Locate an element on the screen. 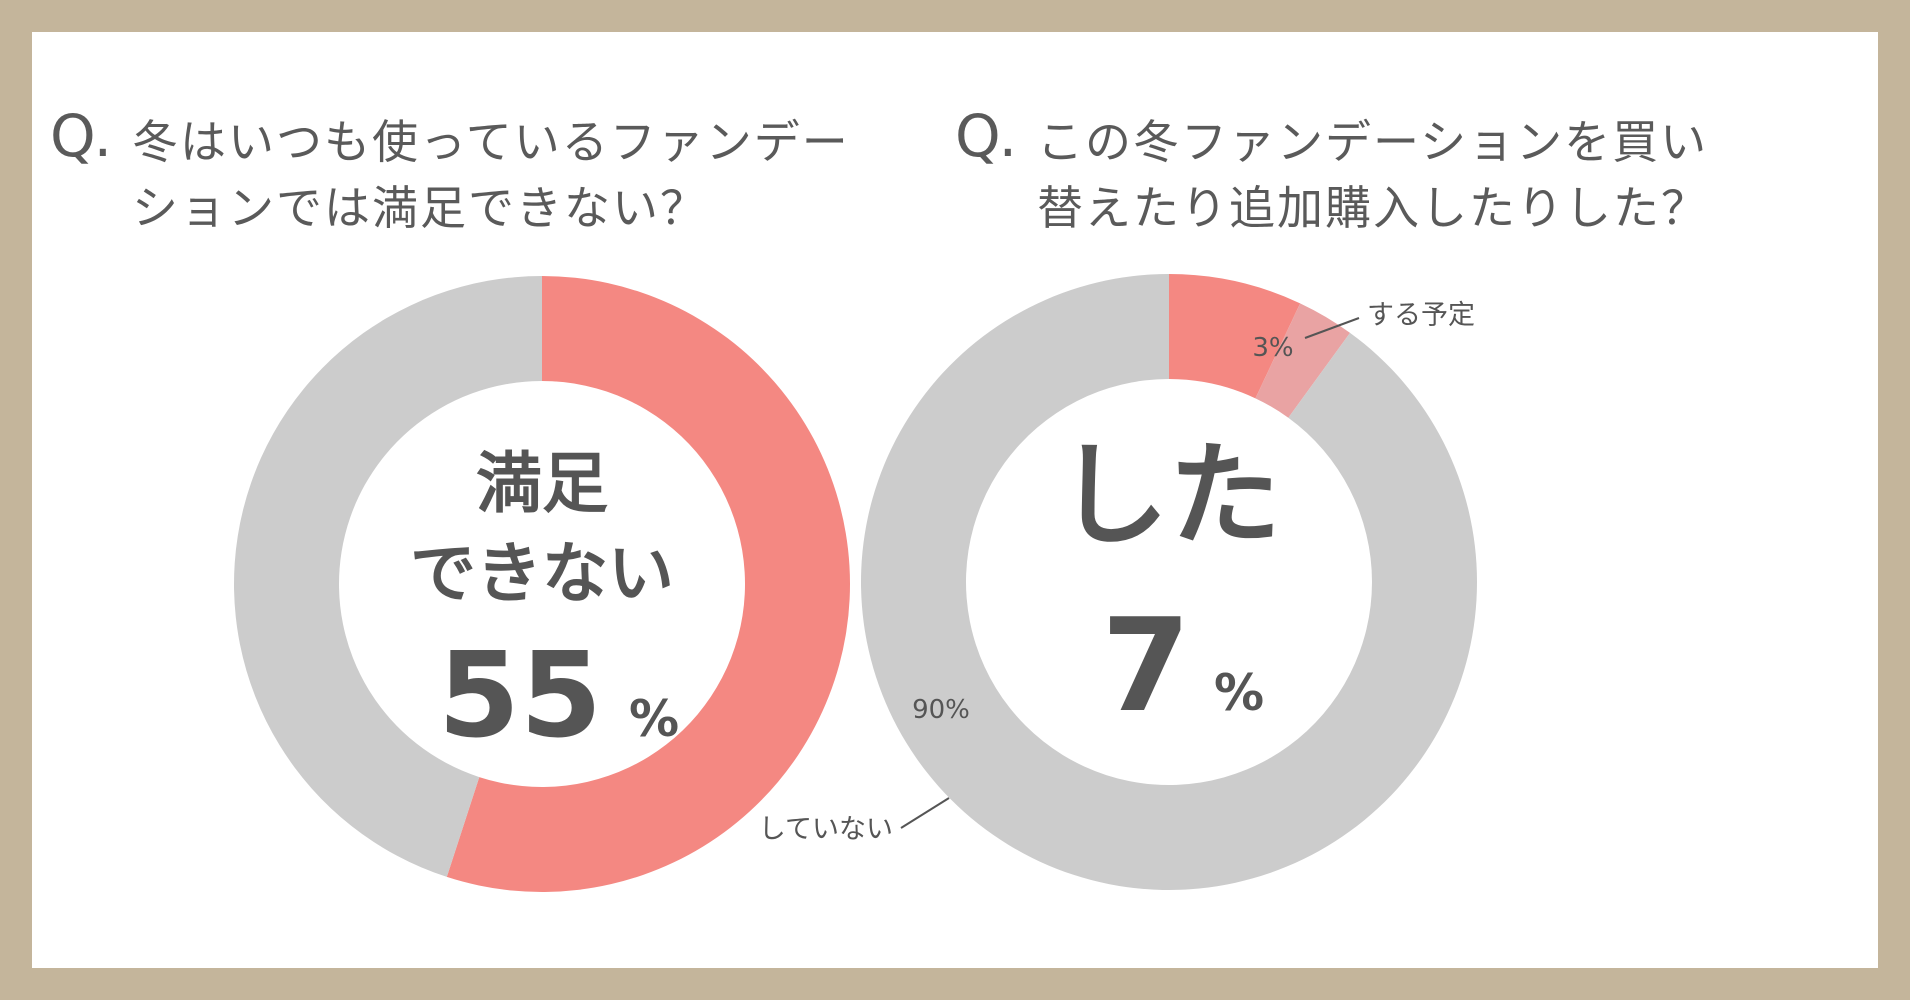 This screenshot has height=1000, width=1910. legend-label-not-done: していない is located at coordinates (826, 829).